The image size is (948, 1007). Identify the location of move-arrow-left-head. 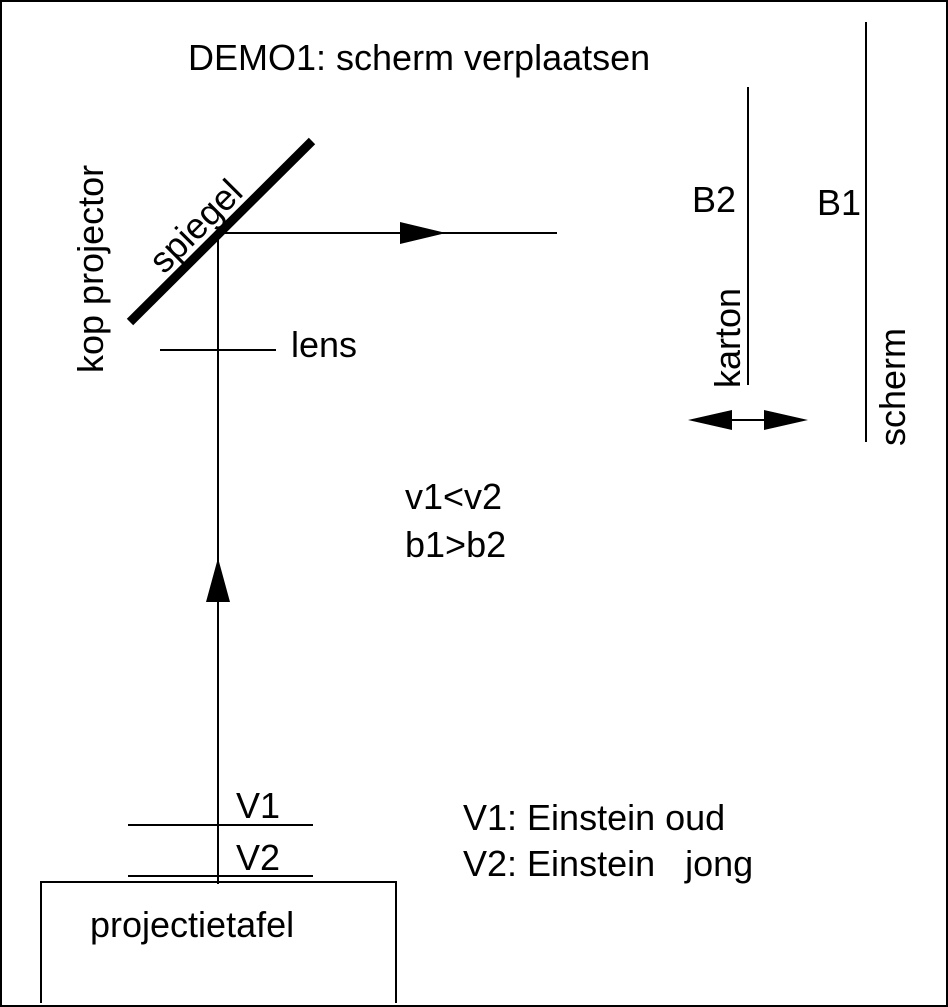
(710, 420).